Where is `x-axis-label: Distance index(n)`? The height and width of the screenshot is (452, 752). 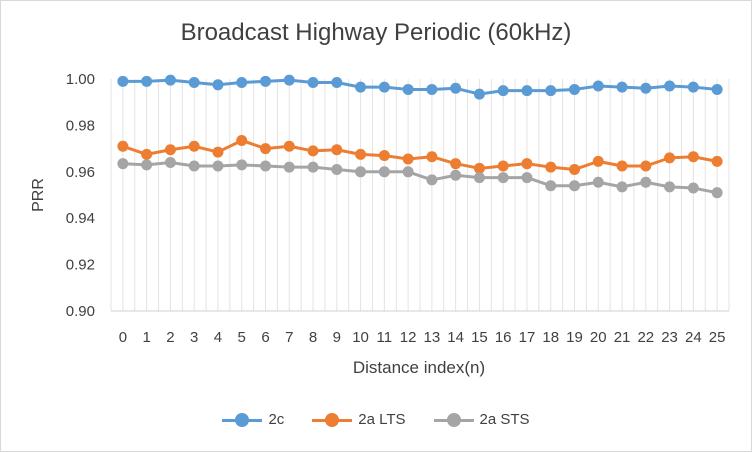
x-axis-label: Distance index(n) is located at coordinates (419, 367).